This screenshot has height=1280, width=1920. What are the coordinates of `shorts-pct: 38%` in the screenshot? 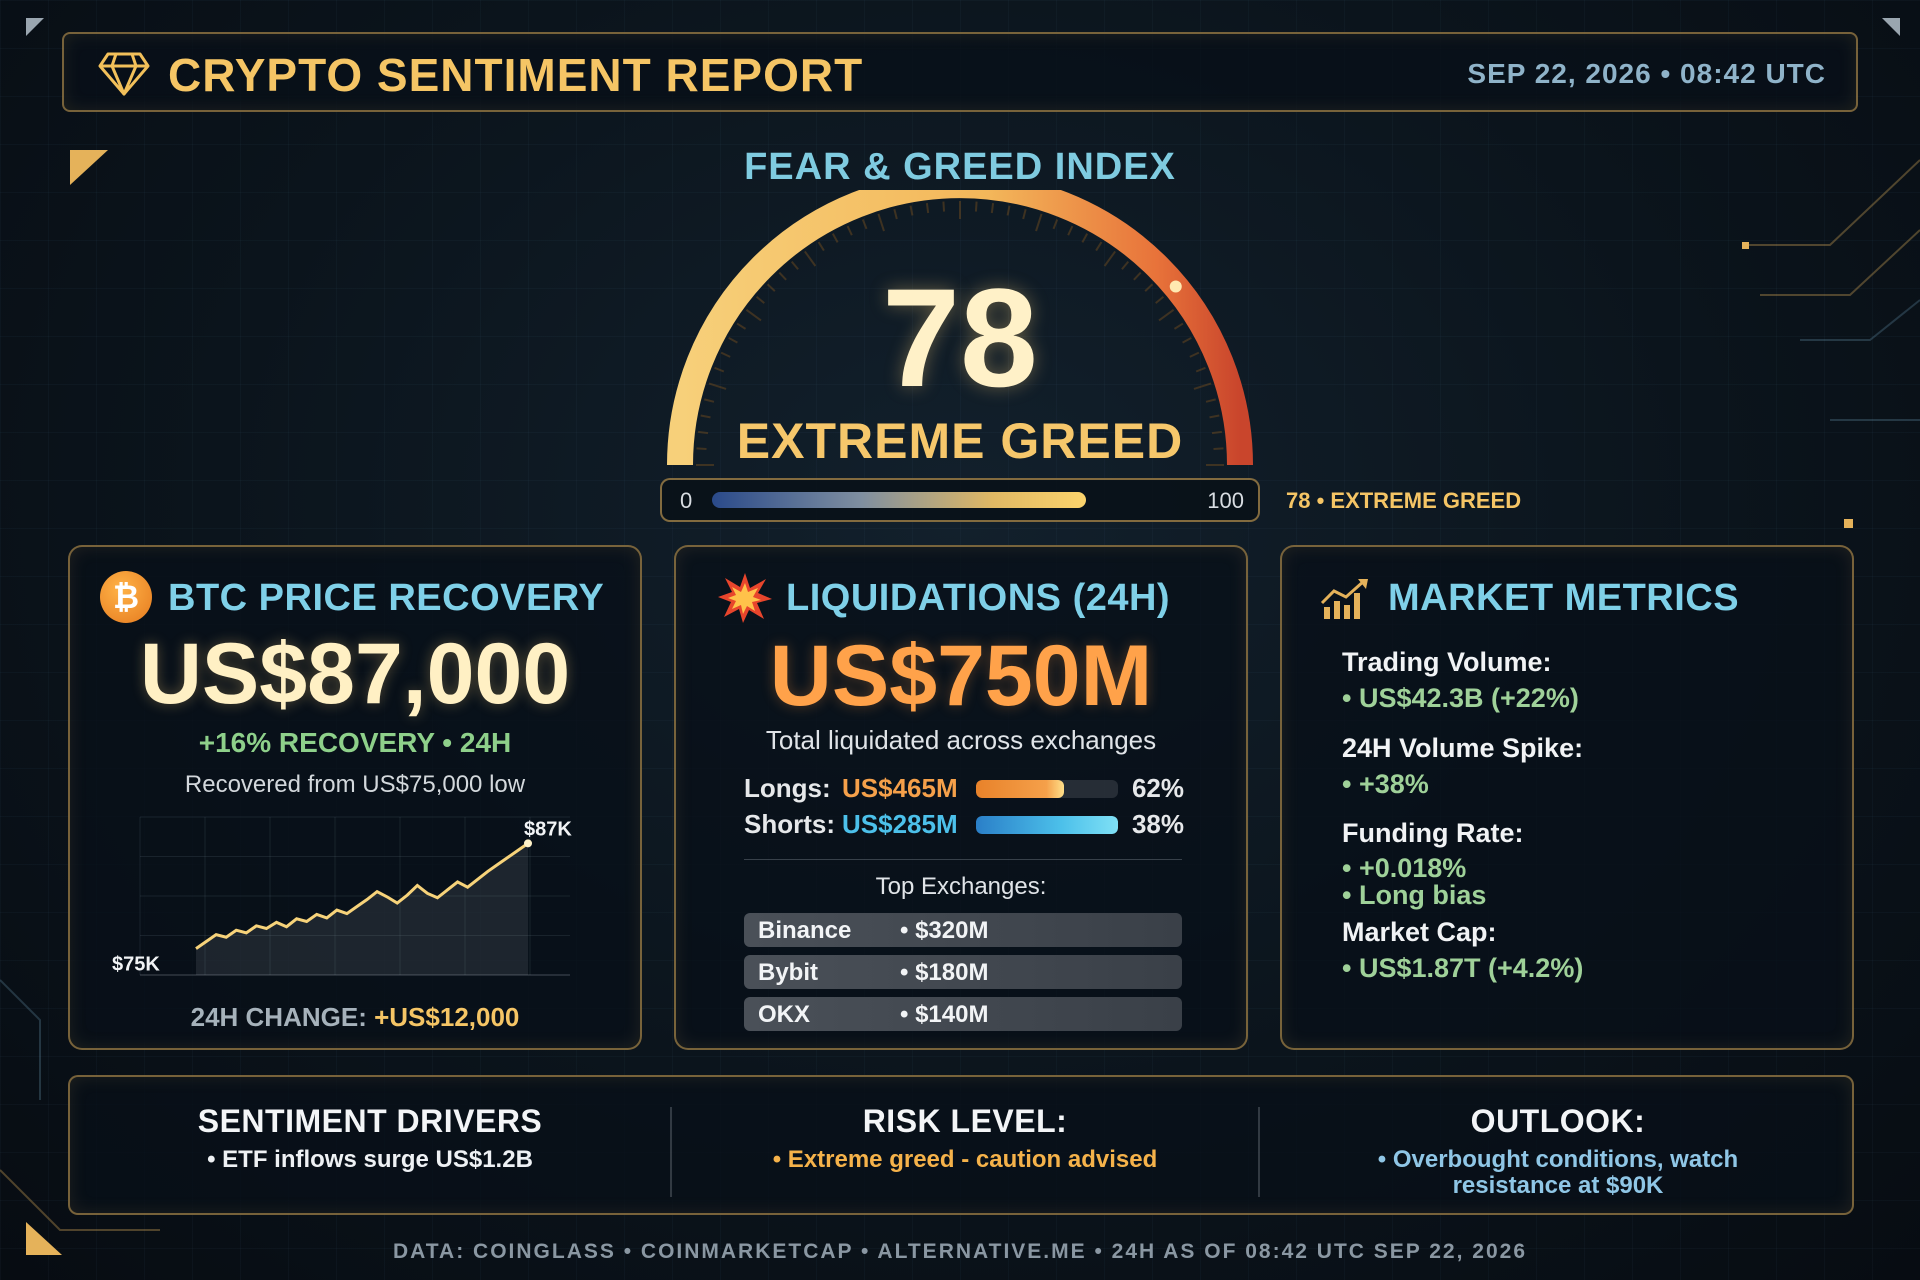 It's located at (1157, 824).